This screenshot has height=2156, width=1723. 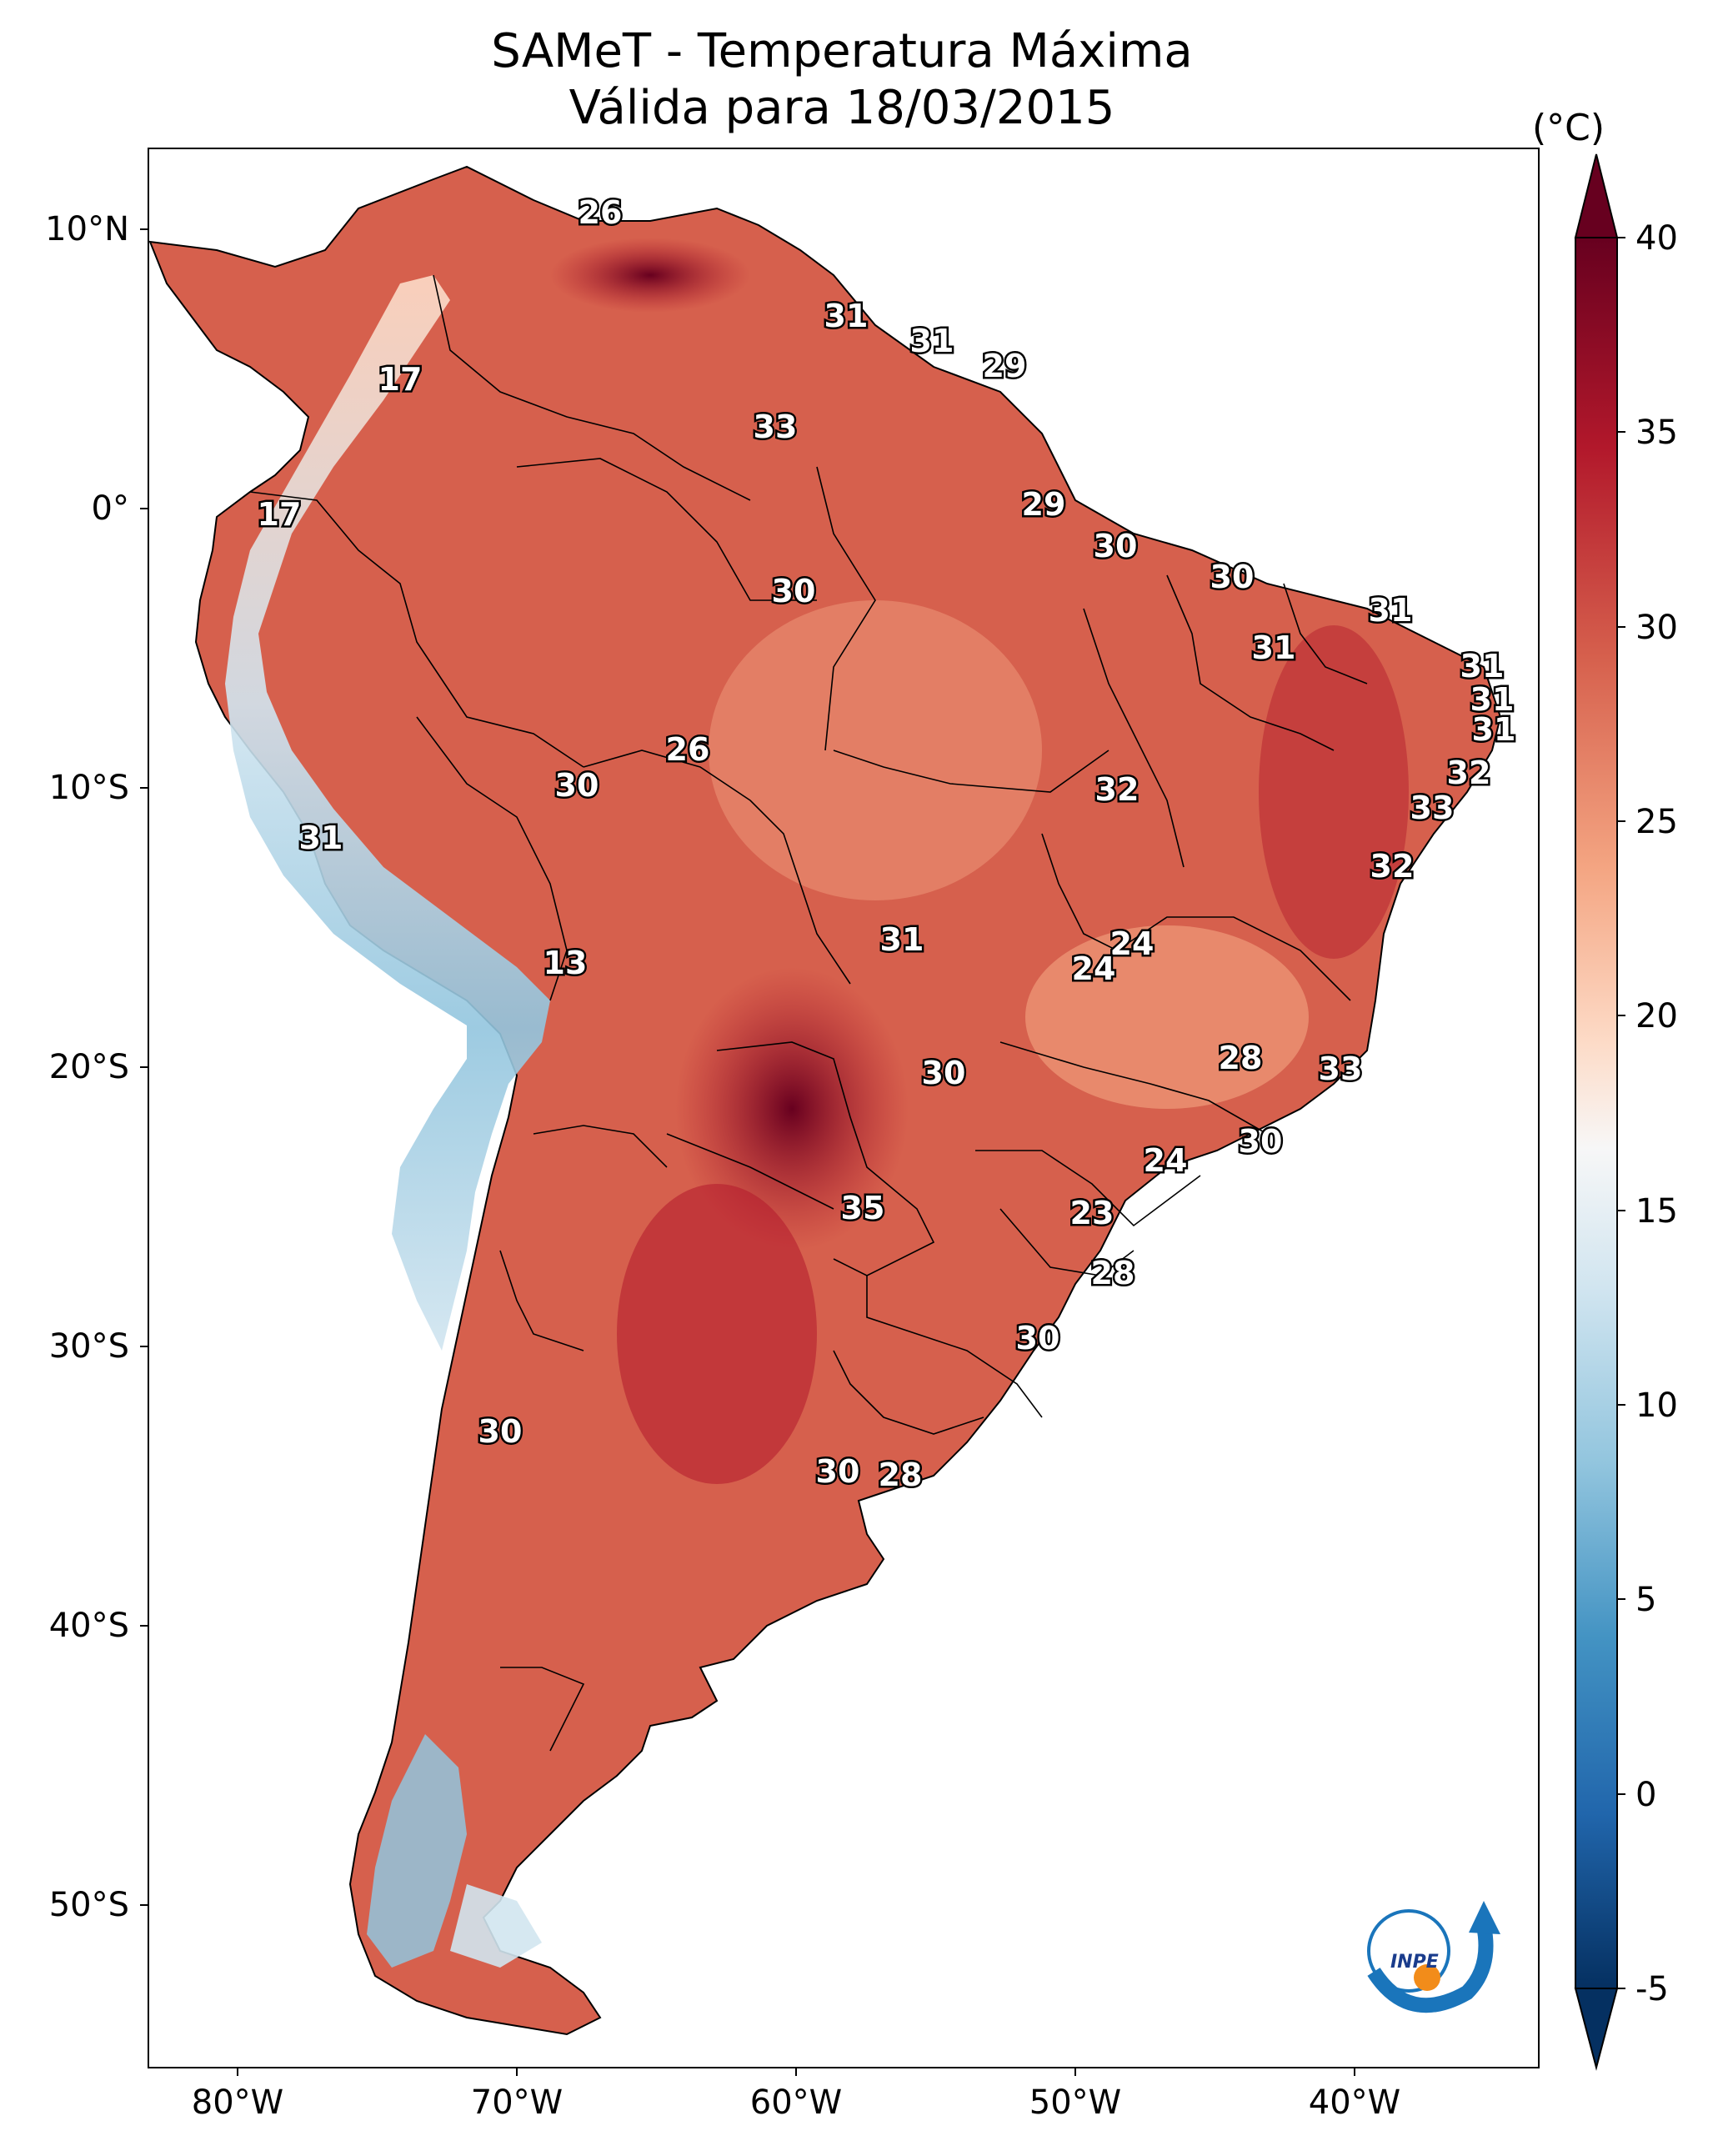 I want to click on lat-label-10s: 10°S, so click(x=89, y=788).